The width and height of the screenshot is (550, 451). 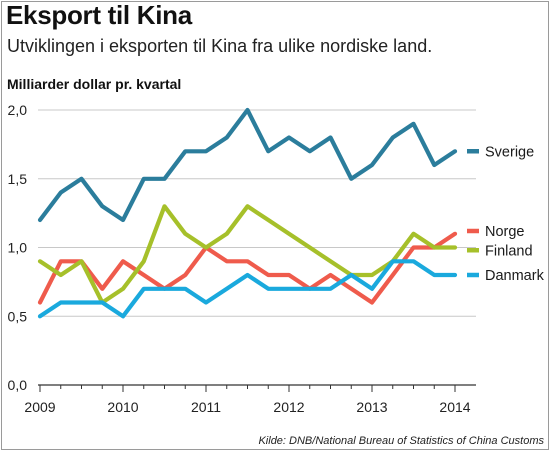 I want to click on y-tick-label: 1,0, so click(x=18, y=248).